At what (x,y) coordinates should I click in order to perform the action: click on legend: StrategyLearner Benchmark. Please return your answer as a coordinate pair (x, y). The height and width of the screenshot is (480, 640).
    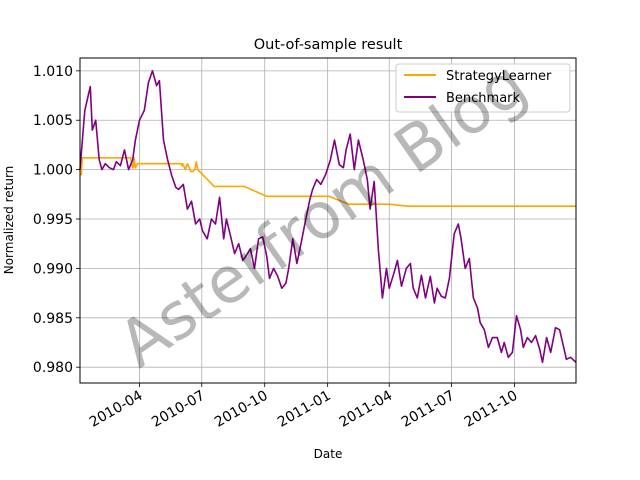
    Looking at the image, I should click on (483, 88).